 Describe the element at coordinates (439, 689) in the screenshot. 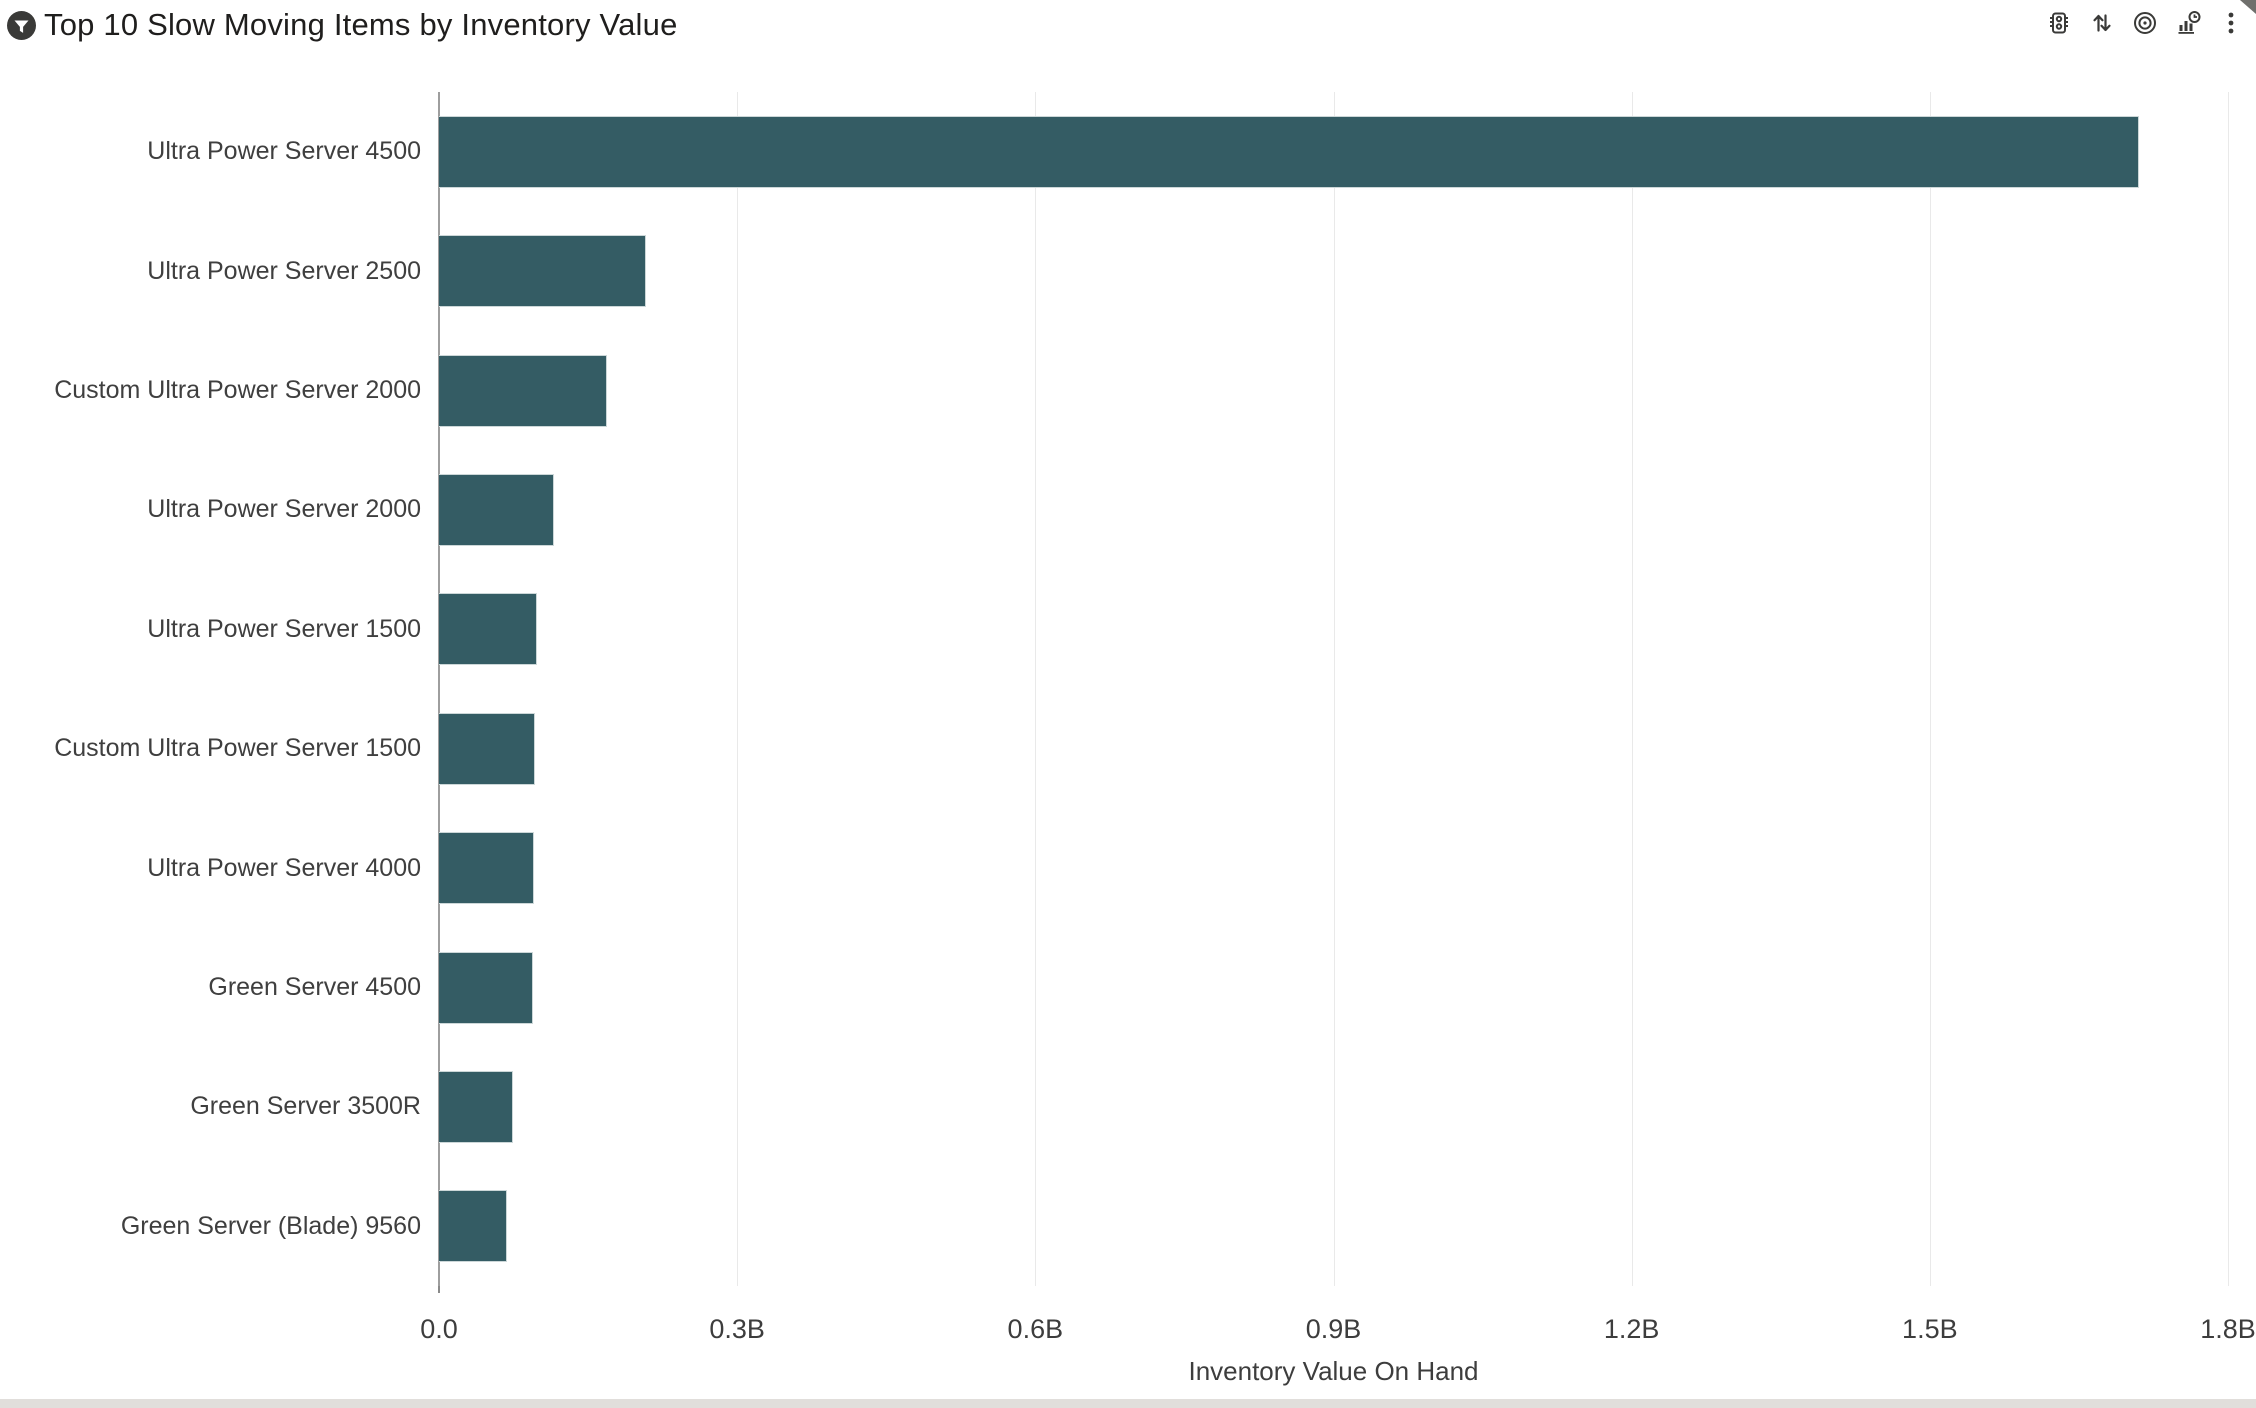

I see `y-axis-line` at that location.